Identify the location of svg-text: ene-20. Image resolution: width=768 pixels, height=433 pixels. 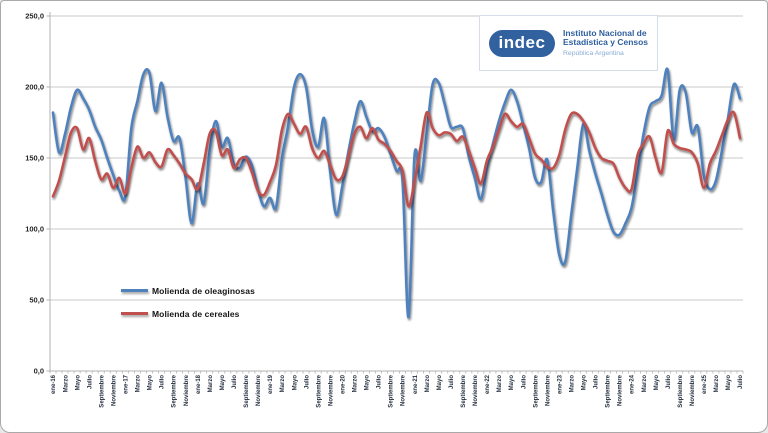
(343, 384).